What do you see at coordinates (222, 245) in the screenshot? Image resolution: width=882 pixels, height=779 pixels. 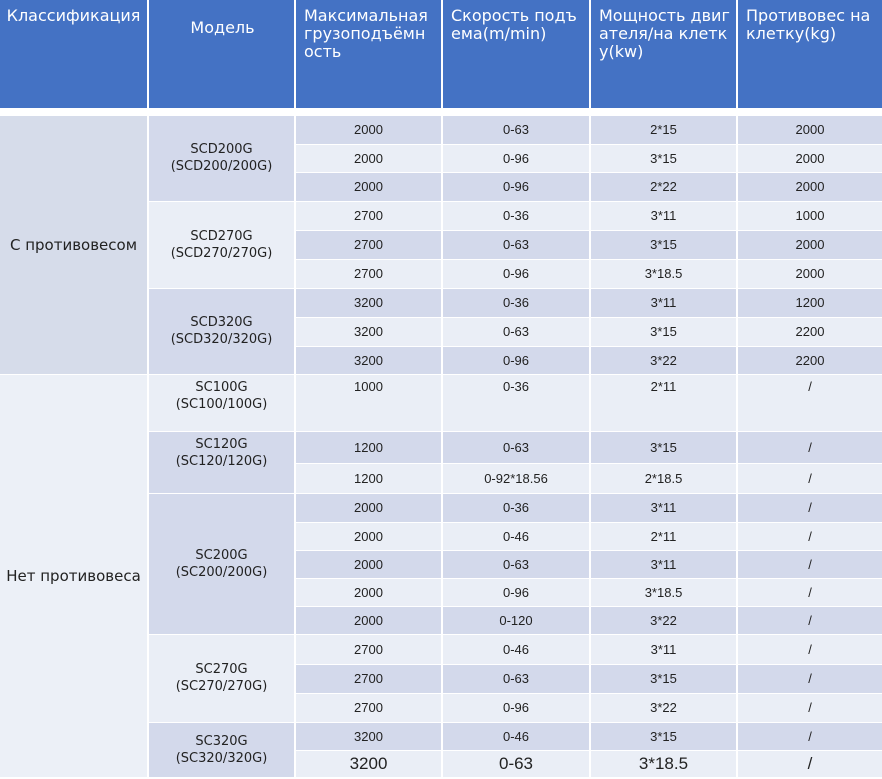 I see `model-cell: SCD270G (SCD270/270G)` at bounding box center [222, 245].